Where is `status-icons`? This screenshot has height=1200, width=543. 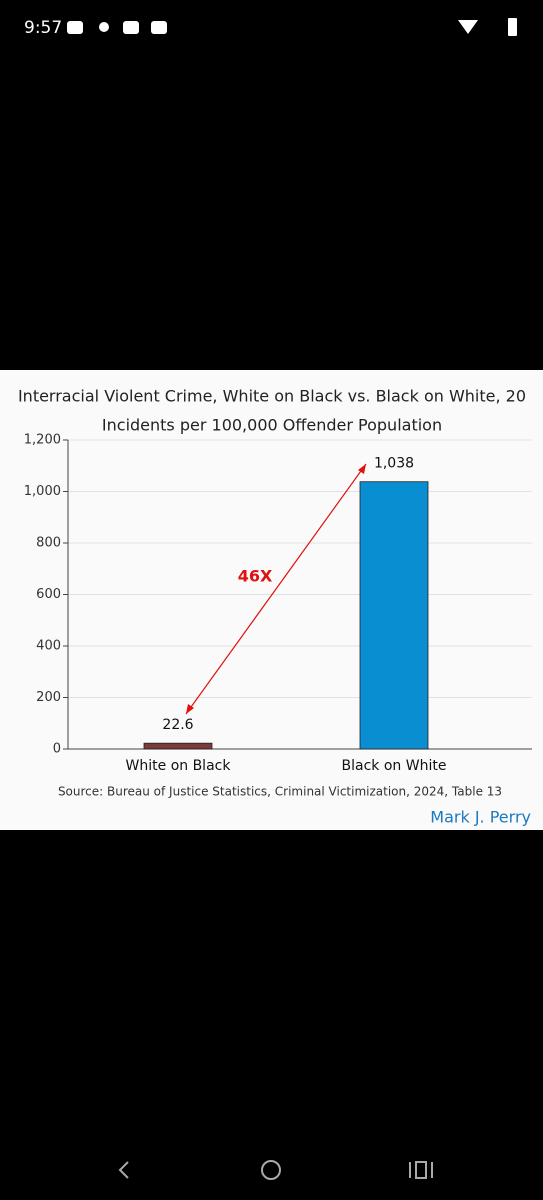
status-icons is located at coordinates (292, 27).